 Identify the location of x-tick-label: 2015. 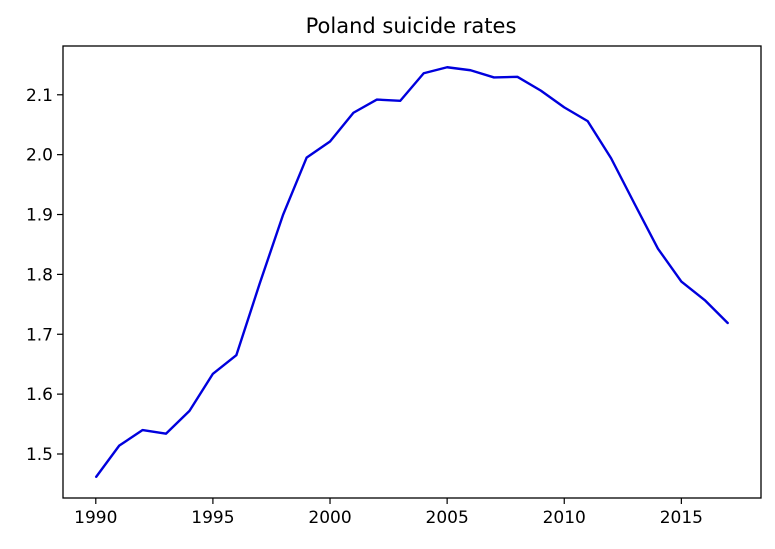
(681, 518).